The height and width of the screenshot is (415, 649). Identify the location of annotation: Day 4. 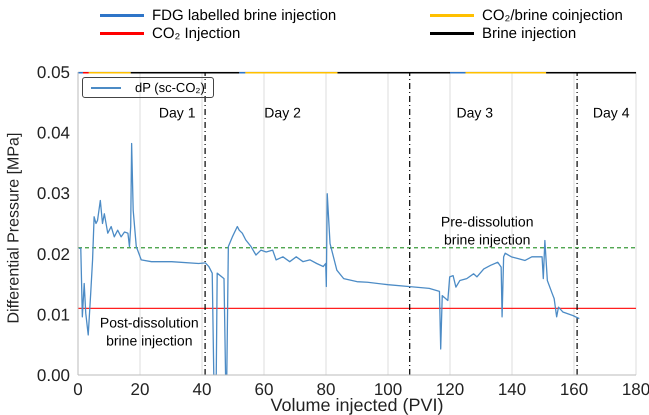
(611, 112).